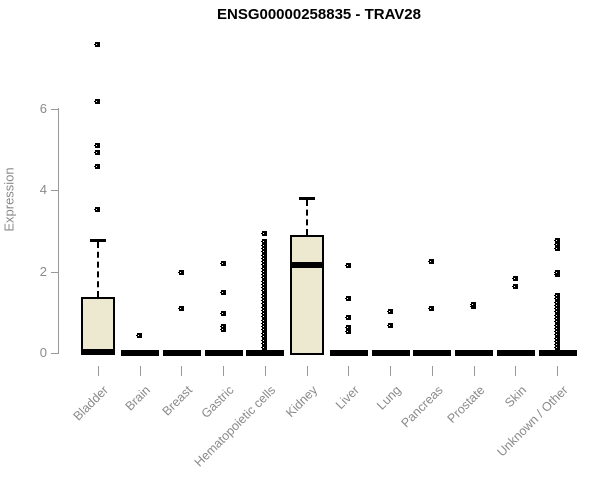  What do you see at coordinates (43, 271) in the screenshot?
I see `y-axis-tick-label: 2` at bounding box center [43, 271].